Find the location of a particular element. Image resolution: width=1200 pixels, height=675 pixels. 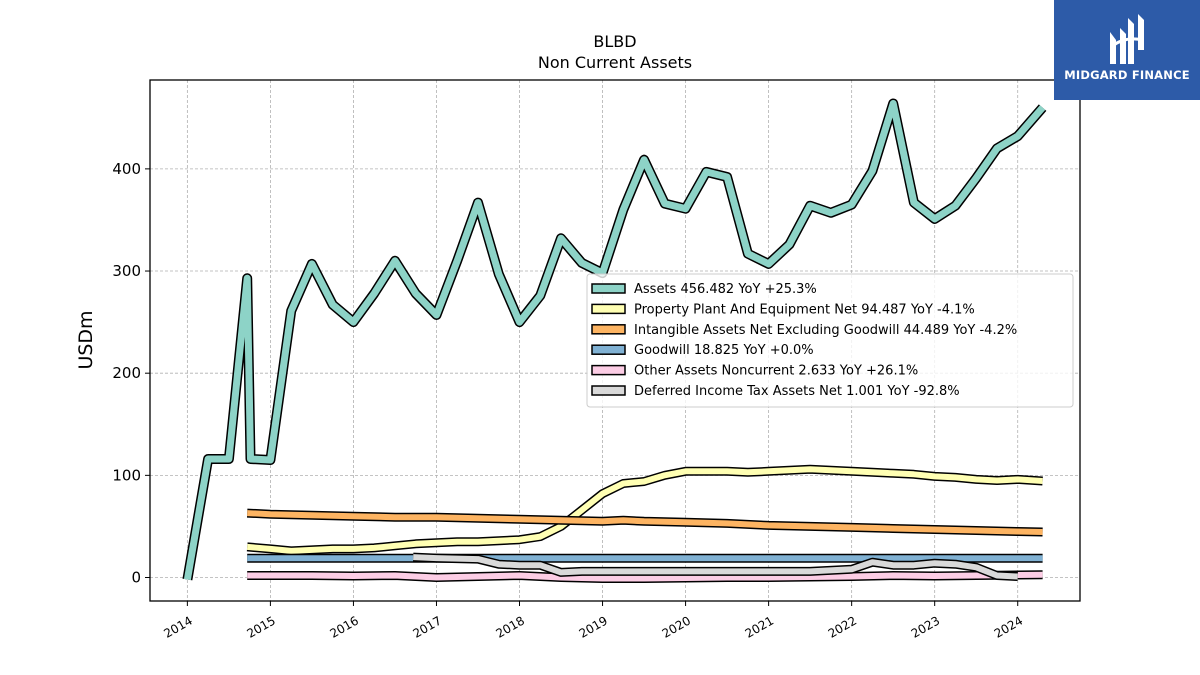

midgard-logo-icon is located at coordinates (1127, 39).